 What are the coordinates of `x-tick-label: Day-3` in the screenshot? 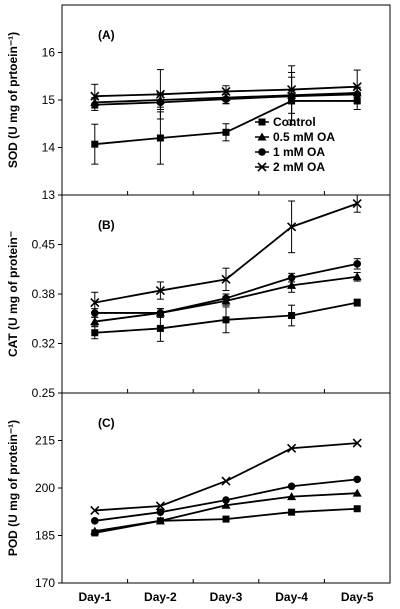 It's located at (226, 597).